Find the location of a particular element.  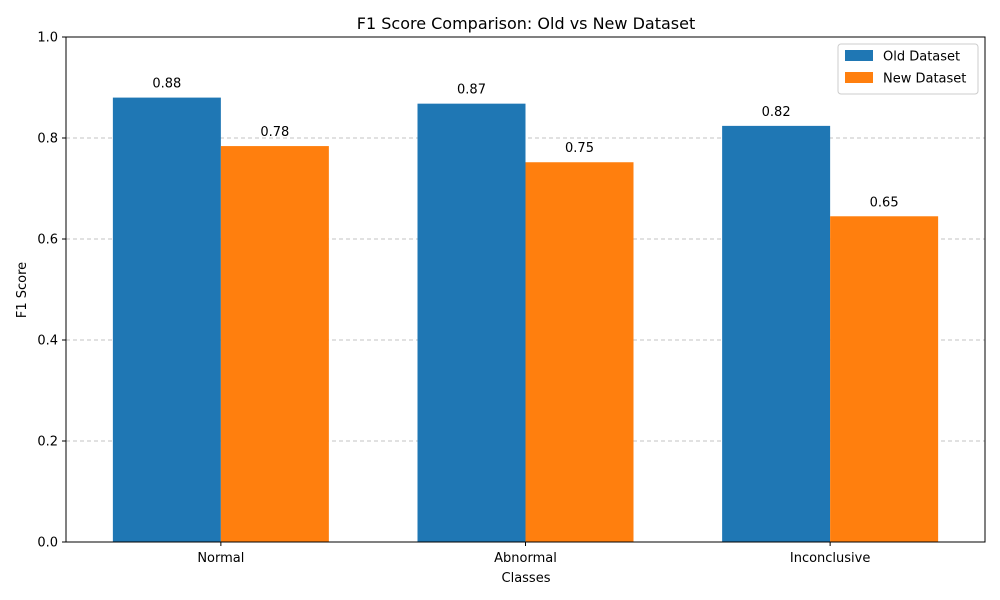

x-tick-label: Normal is located at coordinates (220, 558).